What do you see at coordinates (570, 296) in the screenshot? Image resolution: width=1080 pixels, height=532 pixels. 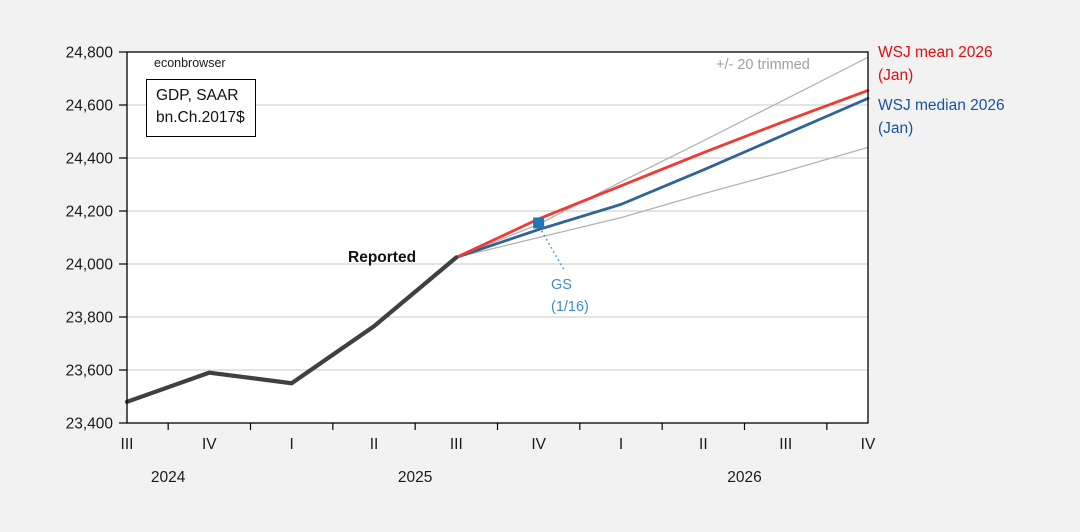 I see `gs-forecast-annotation: GS (1/16)` at bounding box center [570, 296].